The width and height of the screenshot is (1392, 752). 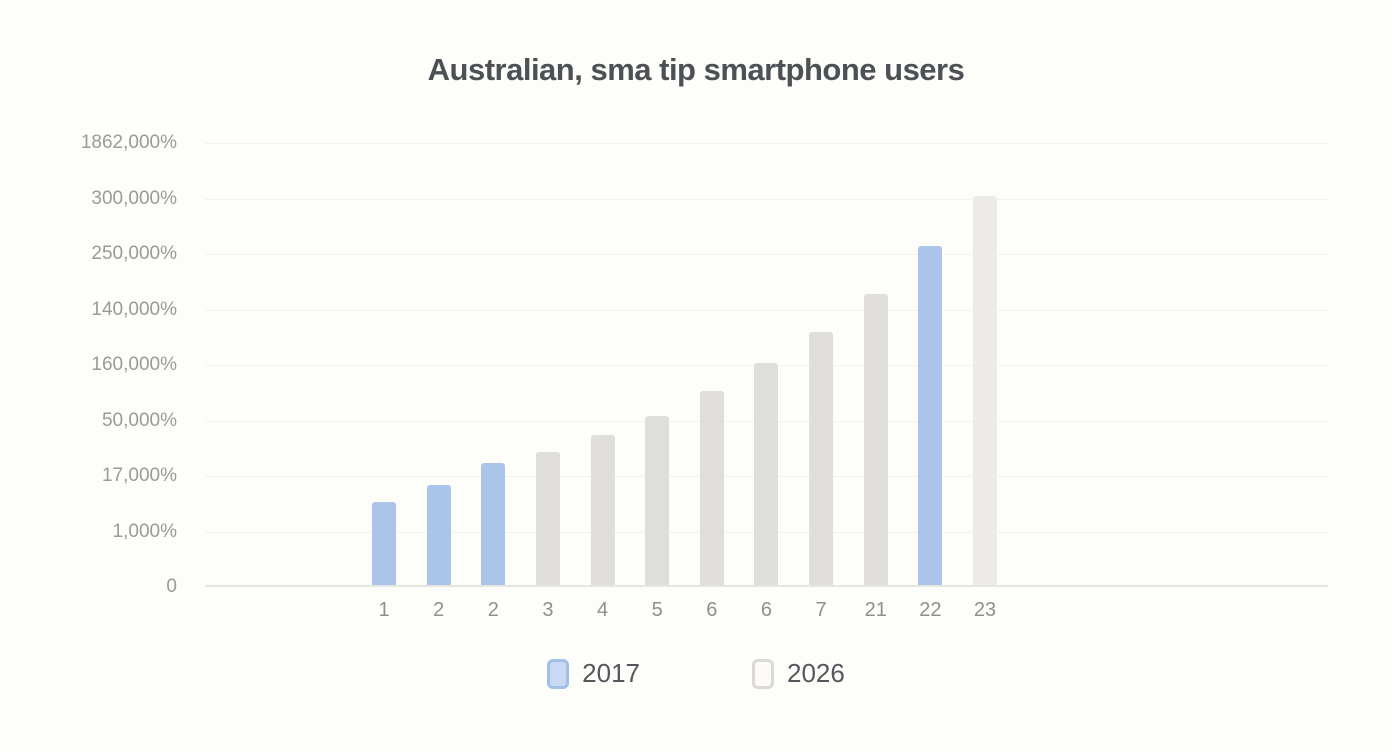 I want to click on legend-item-2017: 2017, so click(x=593, y=673).